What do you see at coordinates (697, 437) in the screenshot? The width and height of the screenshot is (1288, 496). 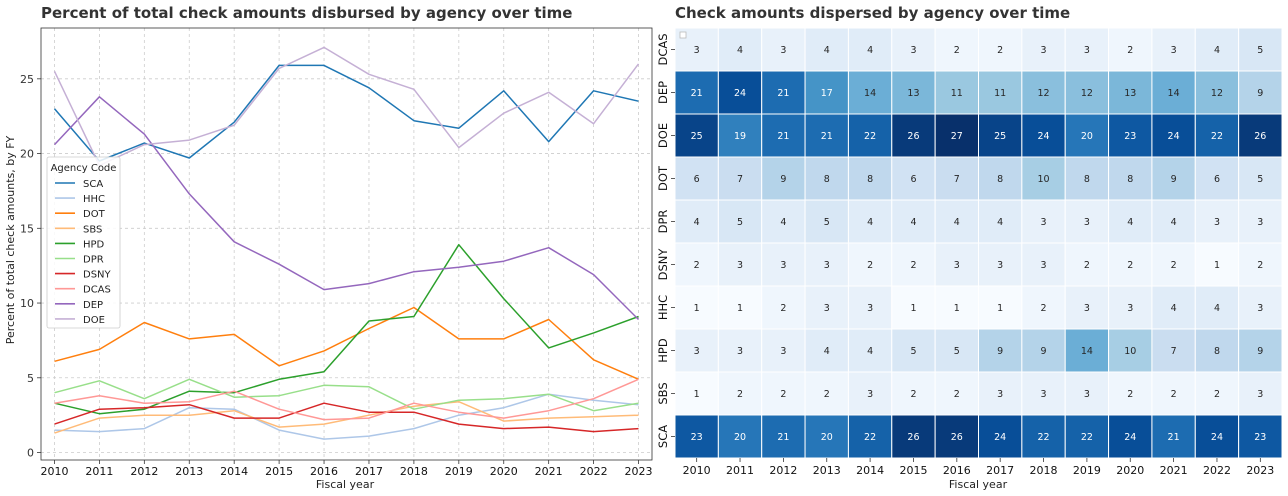 I see `heatmap-cell-label: 23` at bounding box center [697, 437].